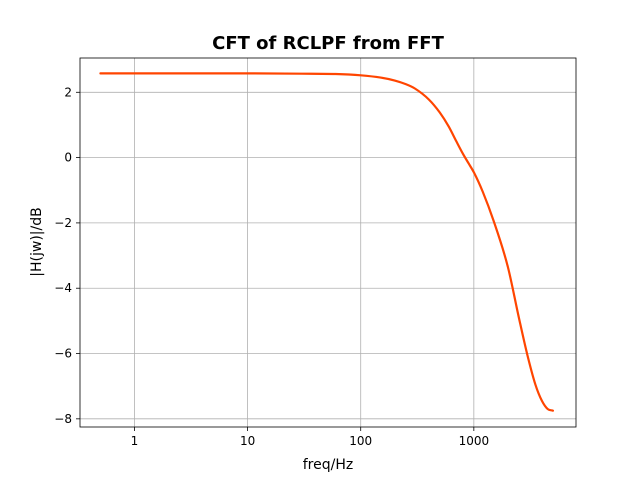  Describe the element at coordinates (63, 288) in the screenshot. I see `y-tick-label: −4` at that location.